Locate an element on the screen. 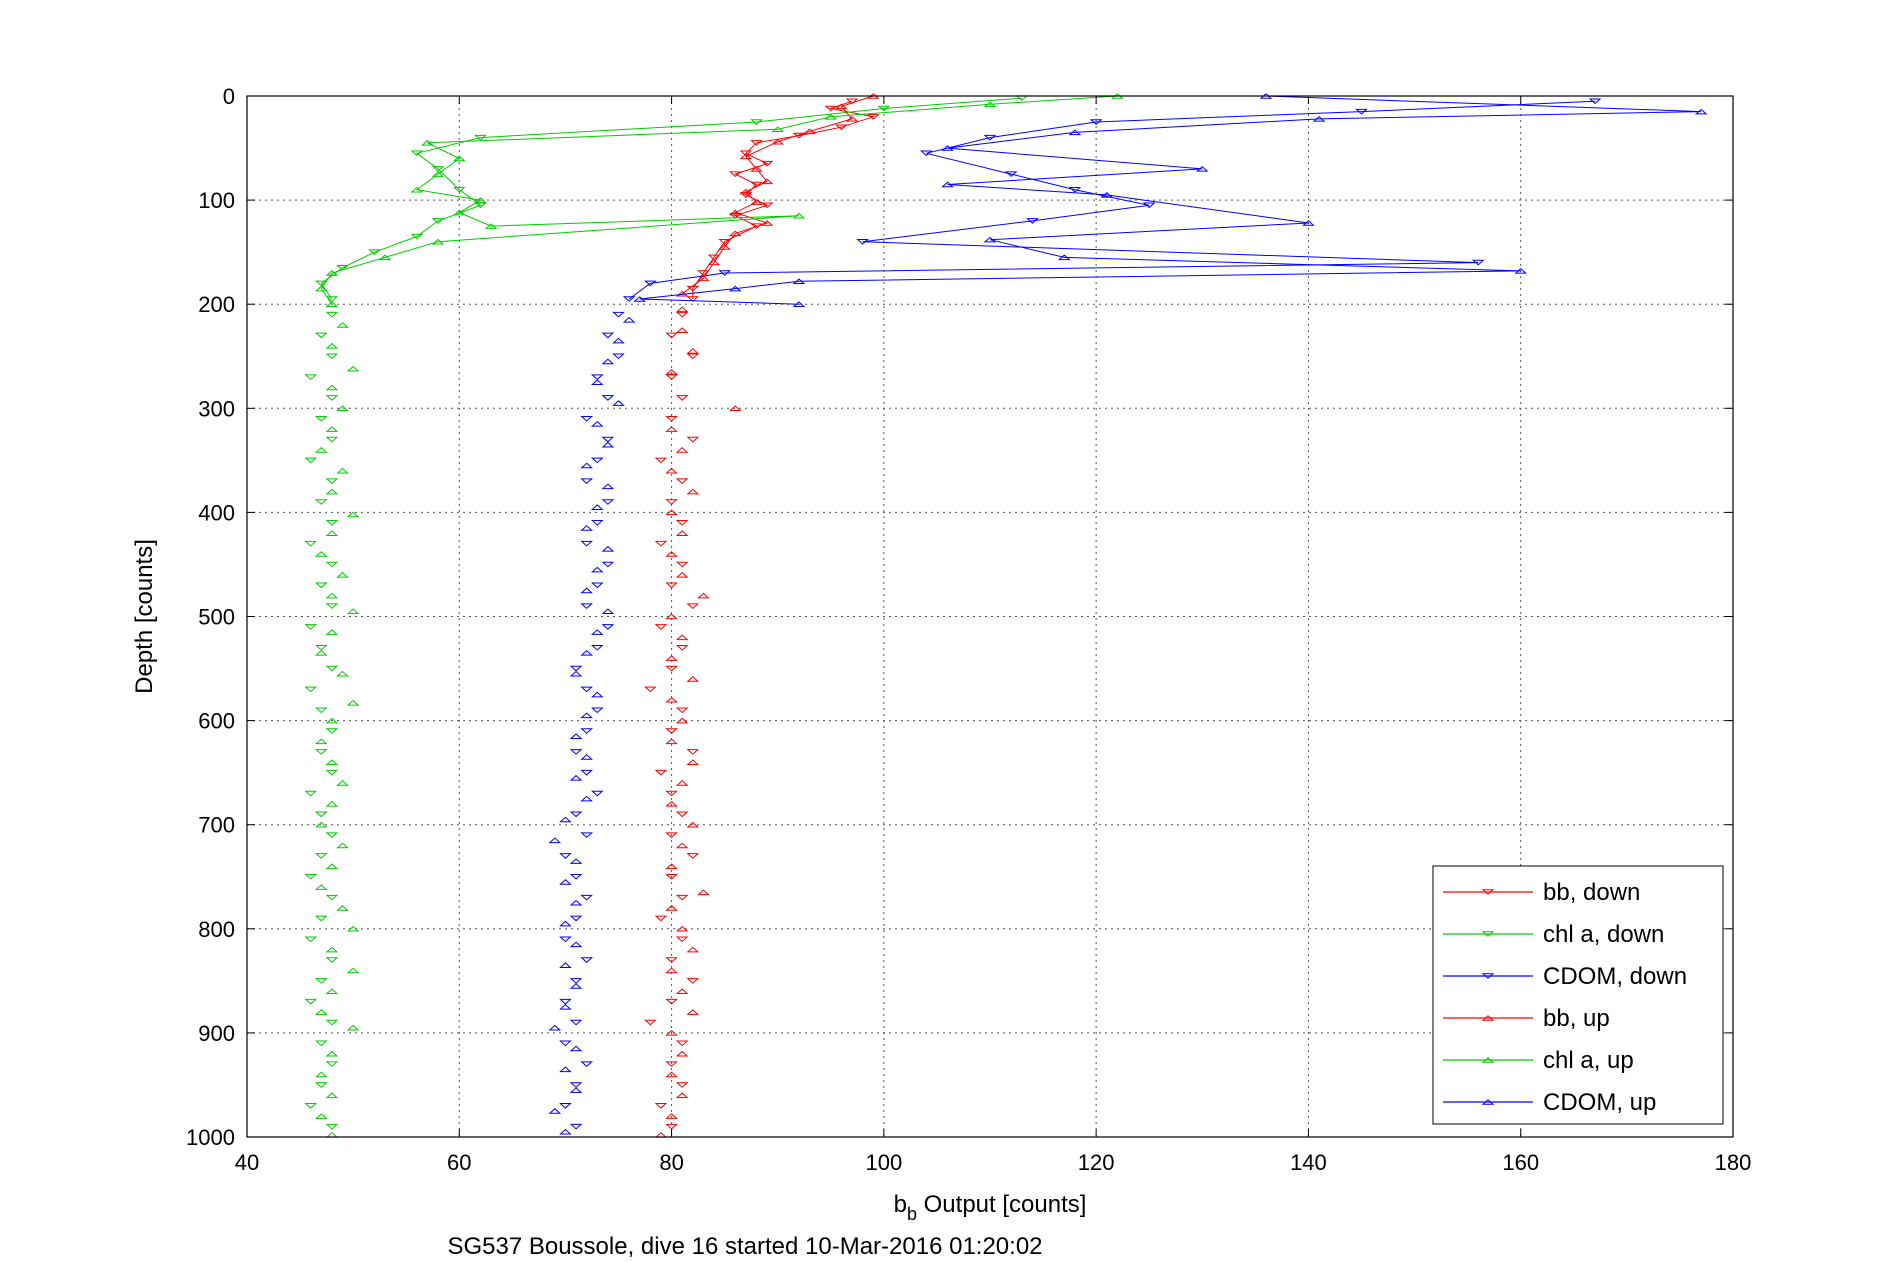 This screenshot has width=1891, height=1262. y-tick-label: 300 is located at coordinates (216, 408).